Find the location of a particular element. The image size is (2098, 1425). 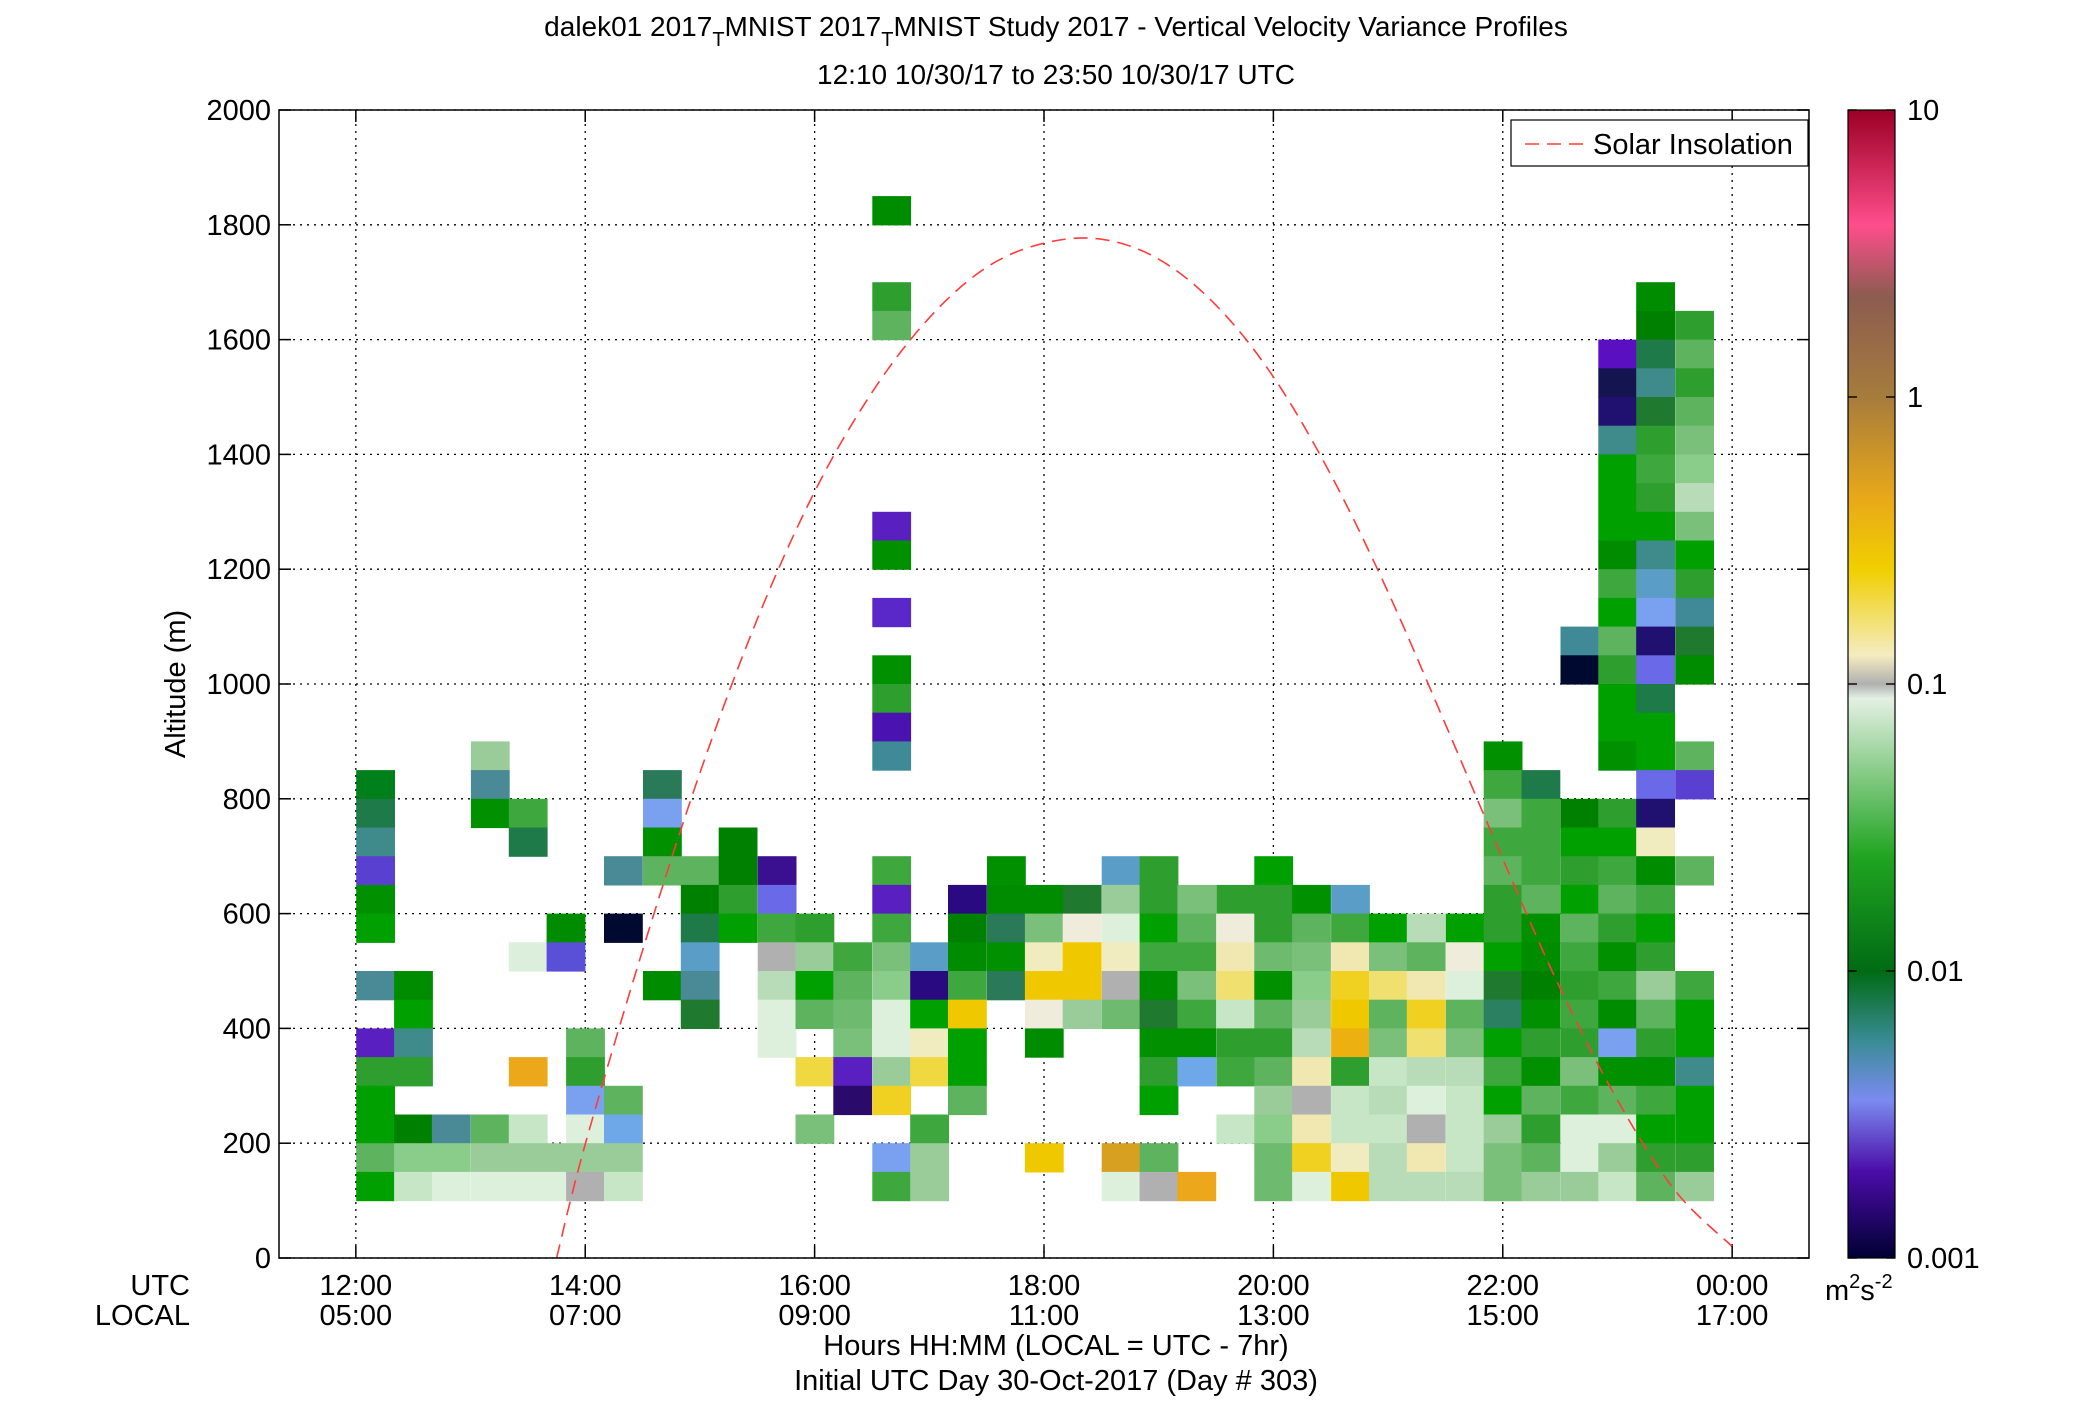

x-tick-label-utc: 14:00 is located at coordinates (585, 1286).